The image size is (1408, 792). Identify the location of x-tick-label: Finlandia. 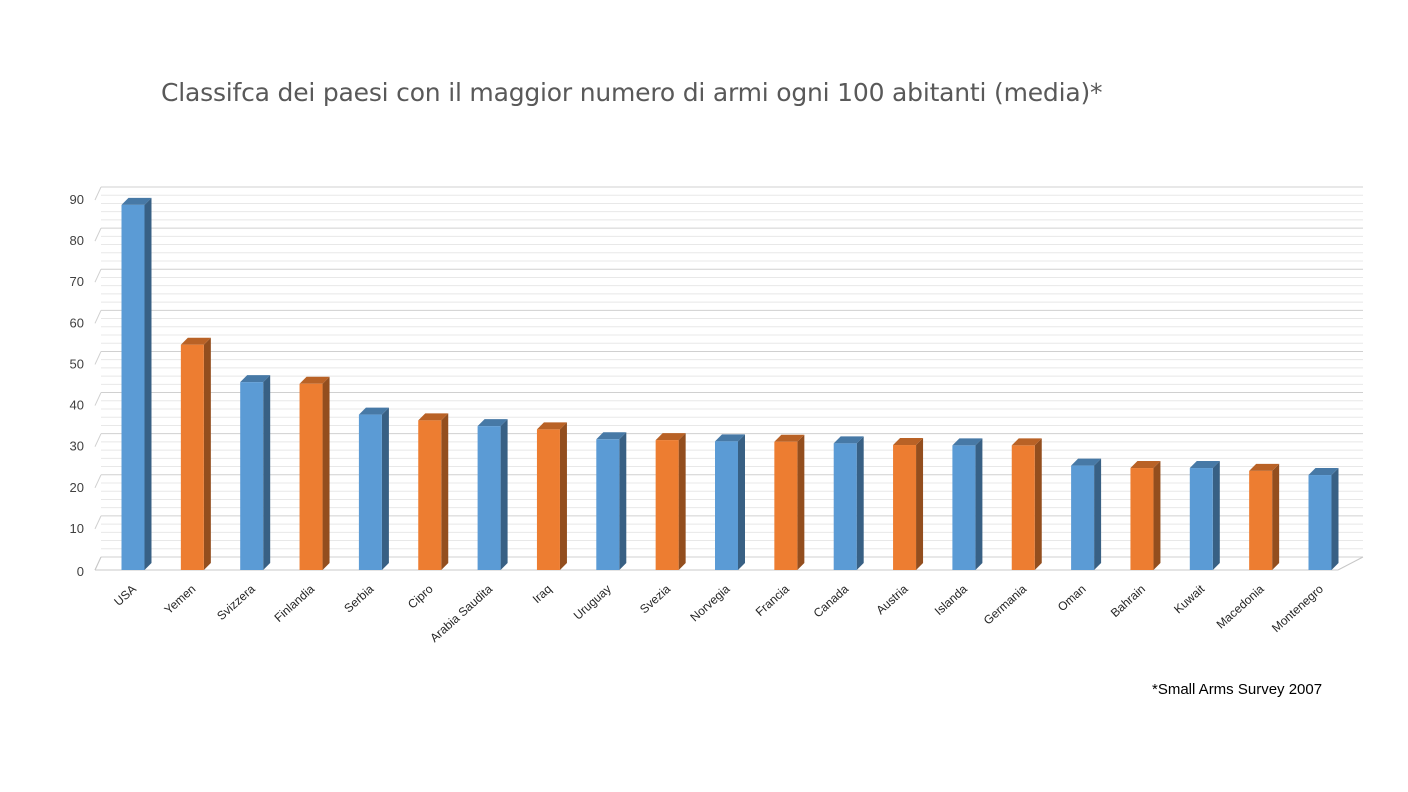
(294, 603).